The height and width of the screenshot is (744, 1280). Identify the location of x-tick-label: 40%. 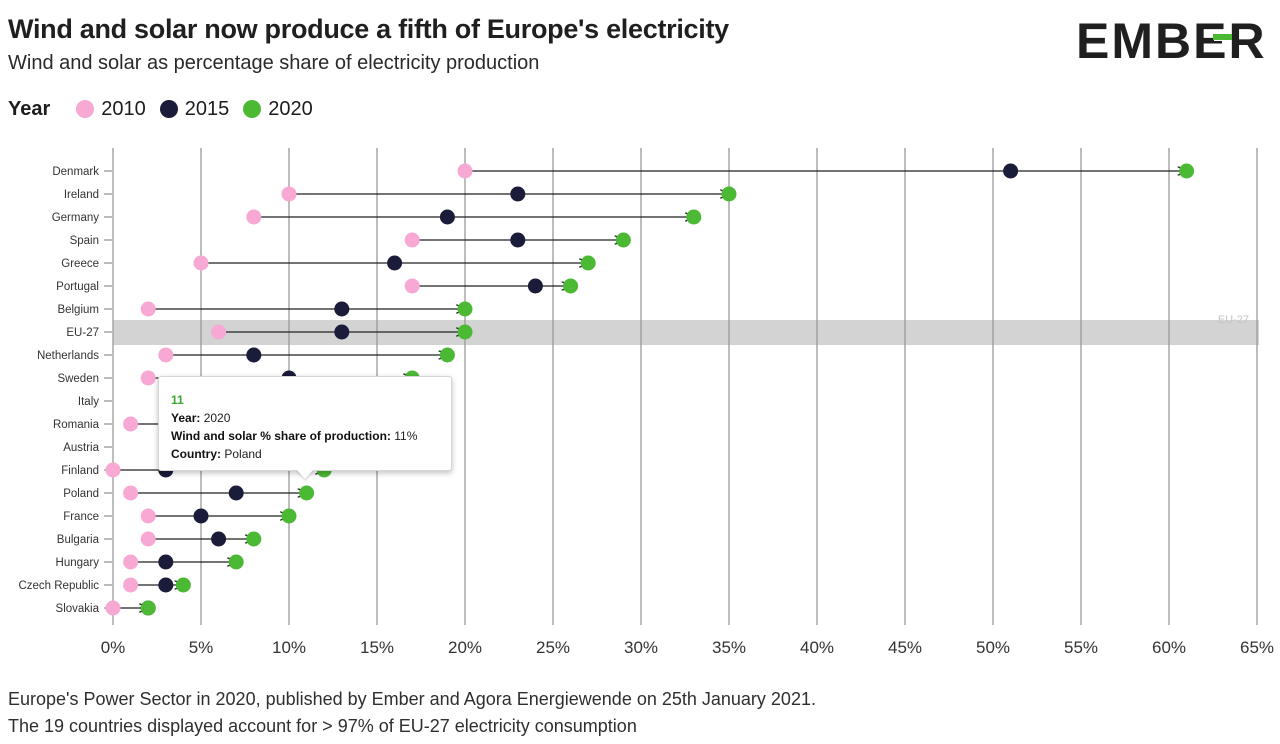
(817, 647).